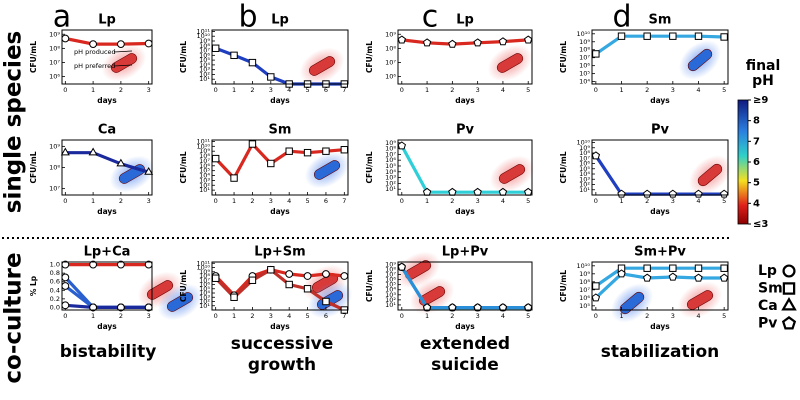  Describe the element at coordinates (344, 201) in the screenshot. I see `x-tick-label: 7` at that location.